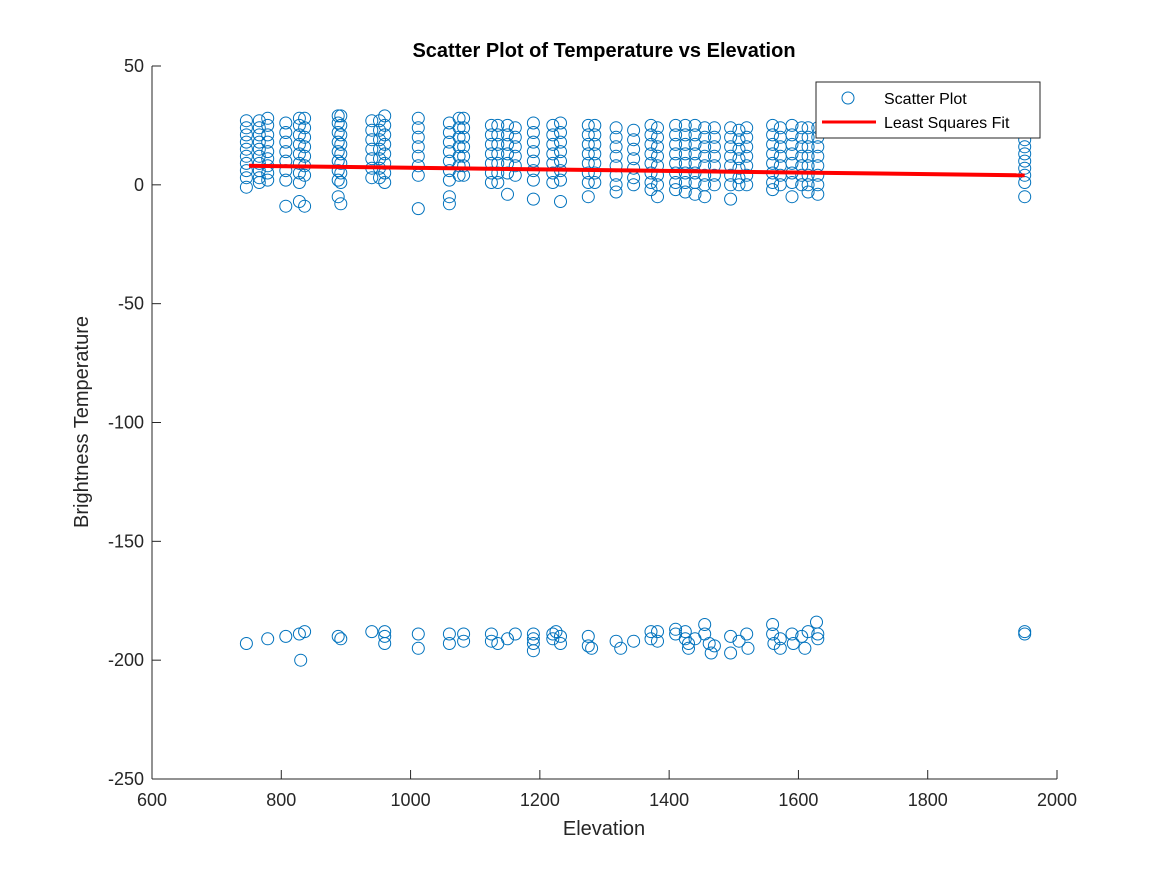 This screenshot has height=875, width=1167. I want to click on y-tick-label: -50, so click(131, 304).